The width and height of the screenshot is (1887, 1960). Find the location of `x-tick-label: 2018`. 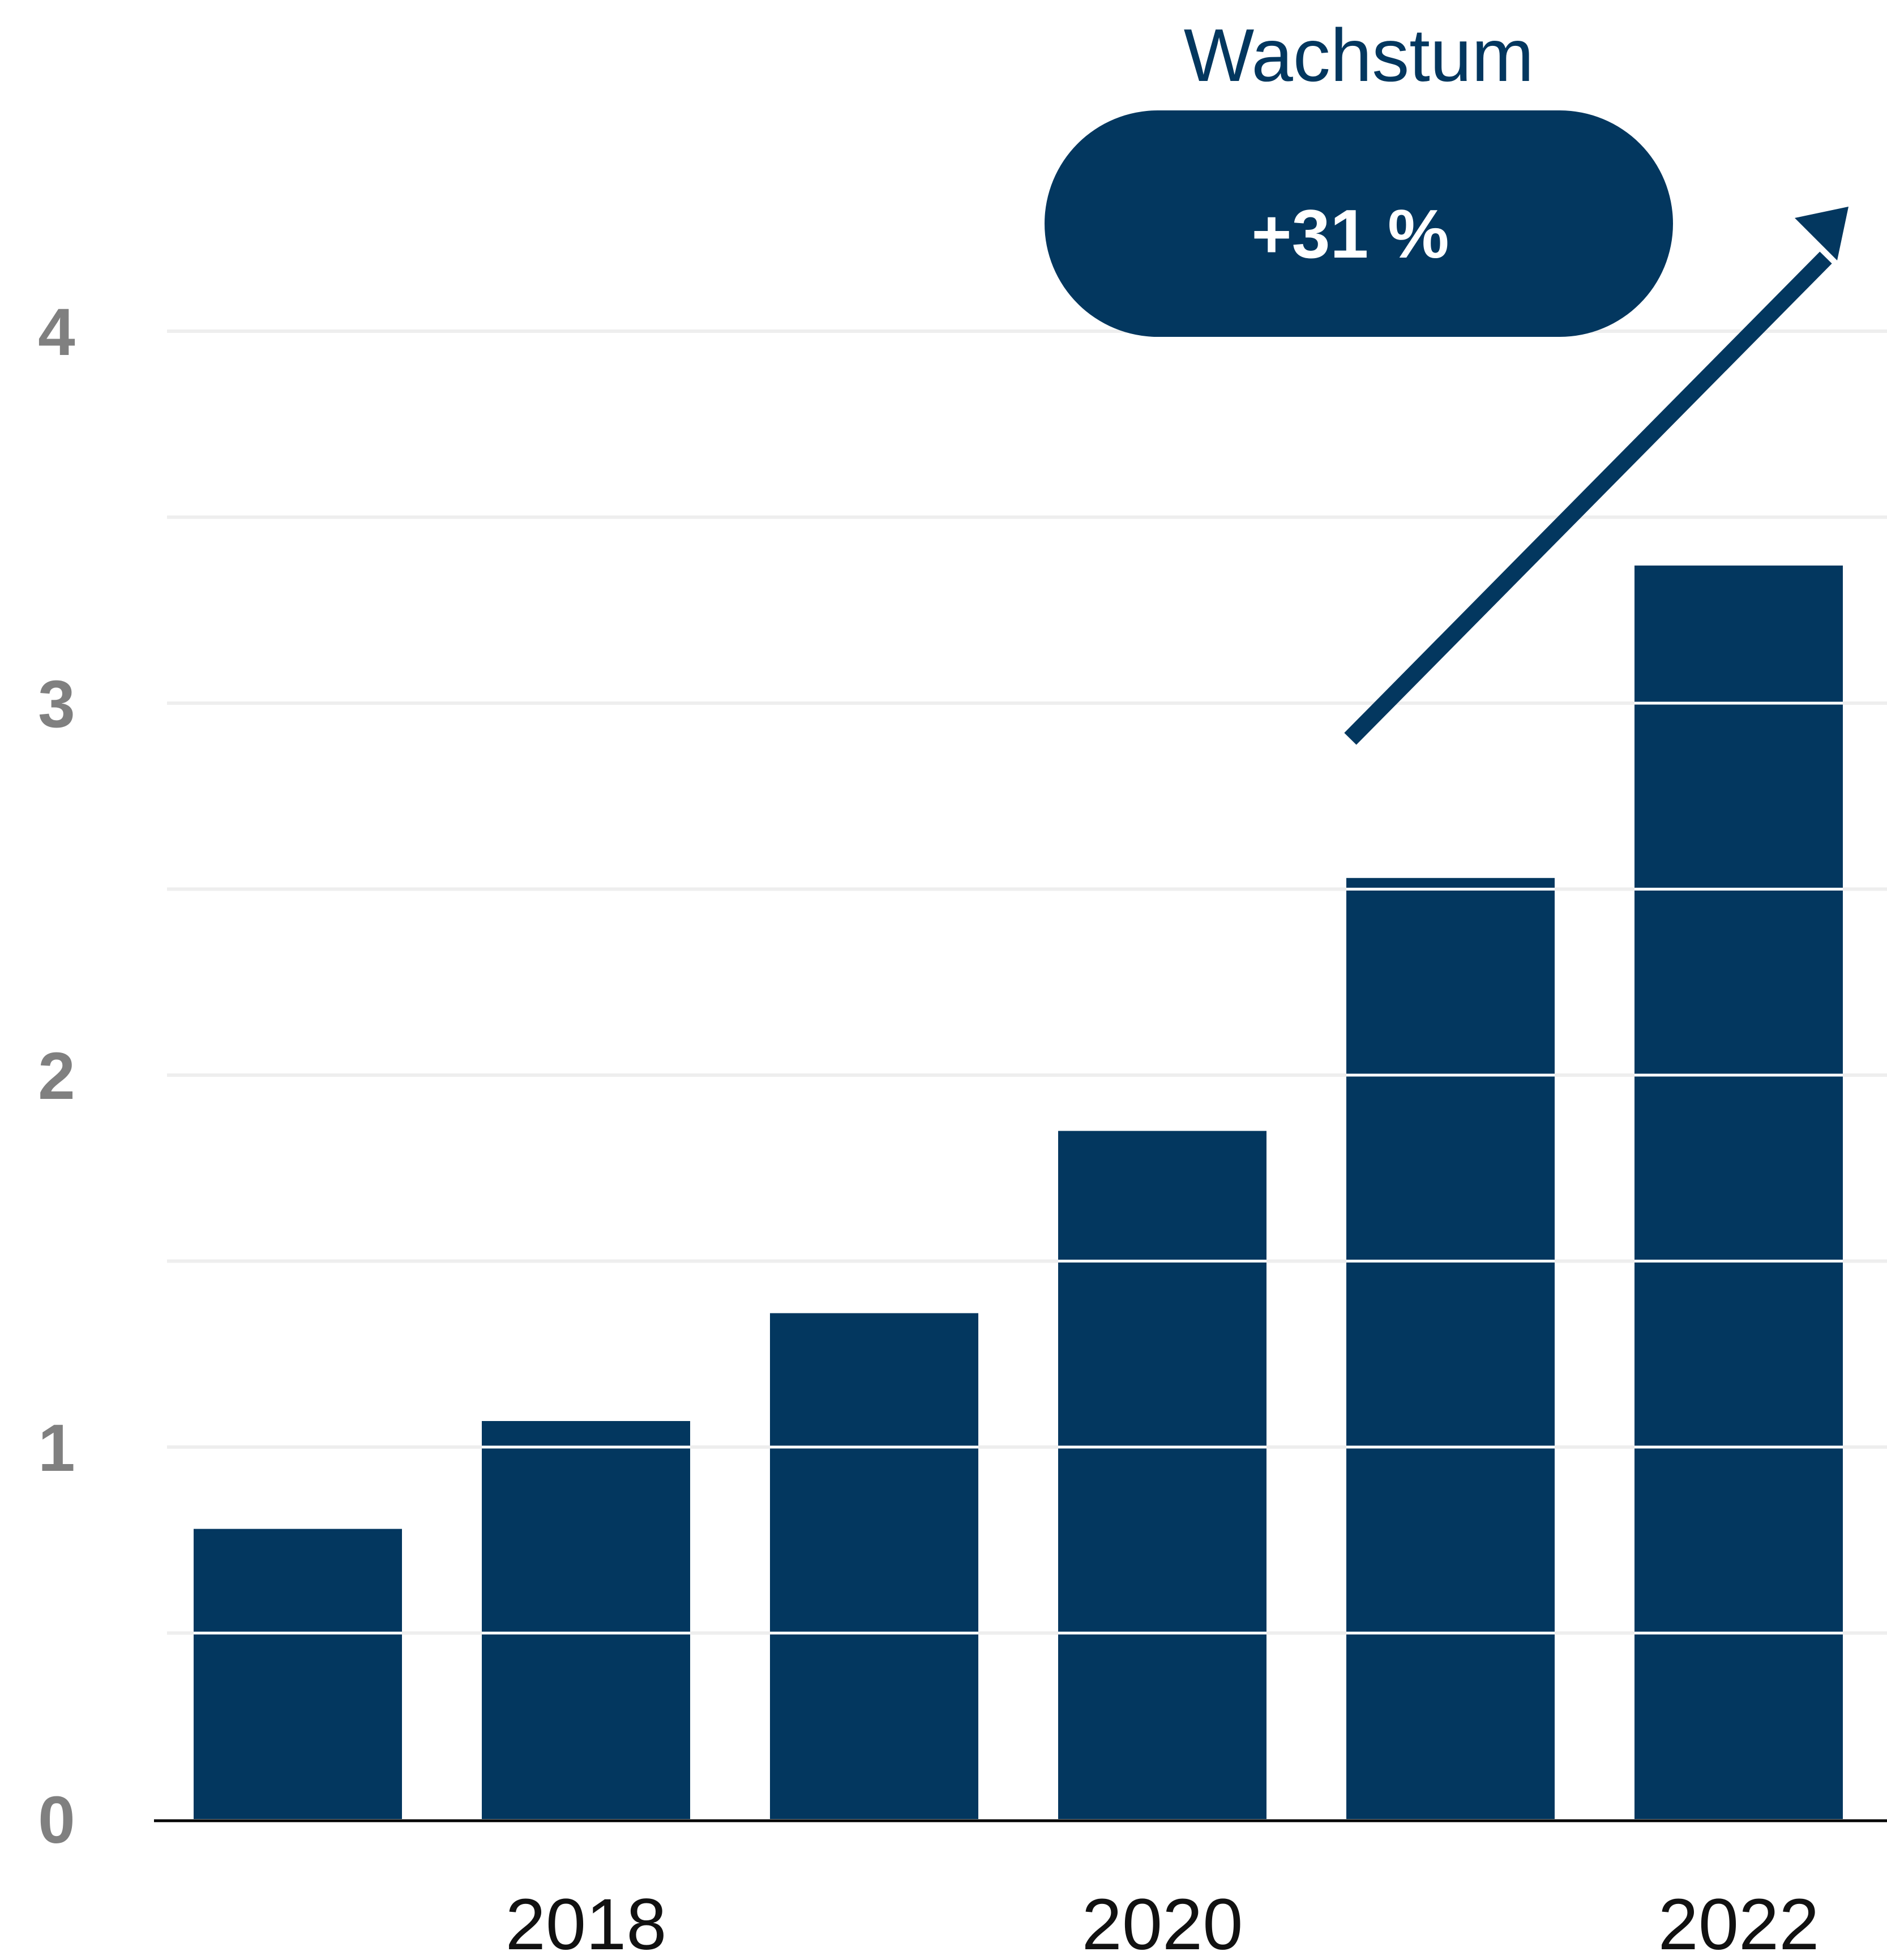

x-tick-label: 2018 is located at coordinates (586, 1922).